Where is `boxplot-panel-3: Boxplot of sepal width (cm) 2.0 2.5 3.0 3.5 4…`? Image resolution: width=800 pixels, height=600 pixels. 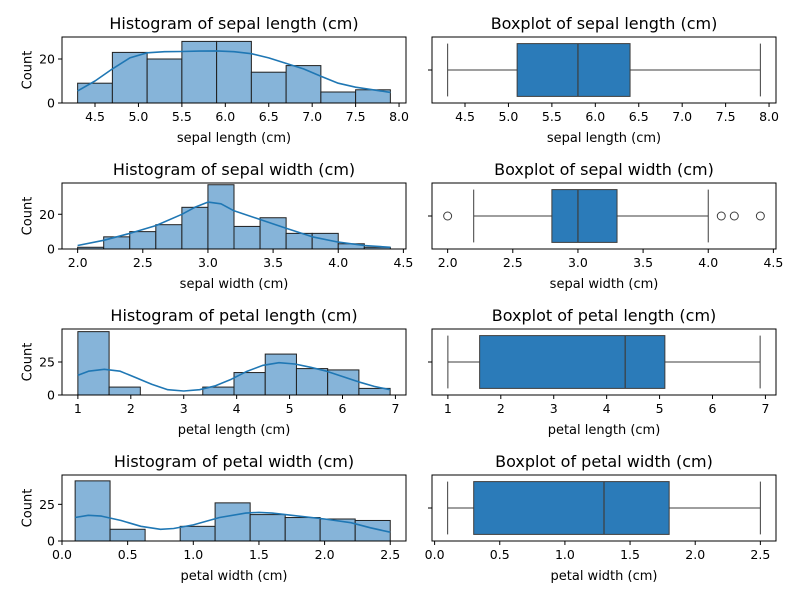
boxplot-panel-3: Boxplot of sepal width (cm) 2.0 2.5 3.0 3.5 4… is located at coordinates (605, 226).